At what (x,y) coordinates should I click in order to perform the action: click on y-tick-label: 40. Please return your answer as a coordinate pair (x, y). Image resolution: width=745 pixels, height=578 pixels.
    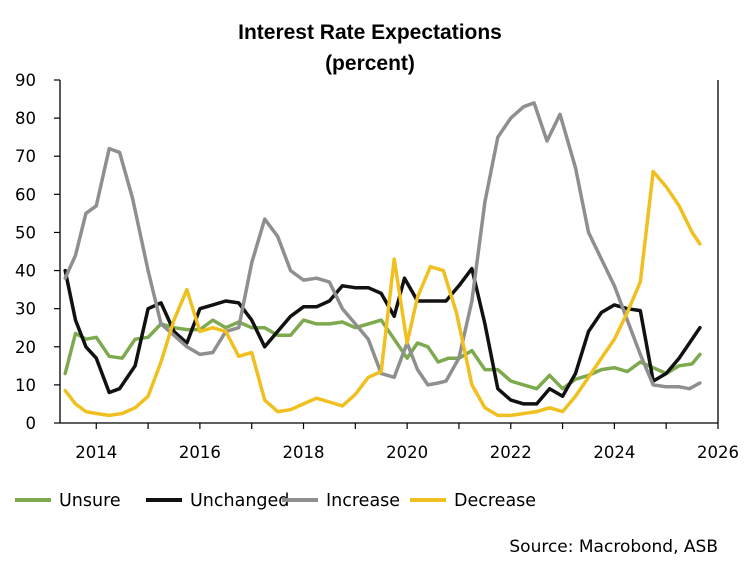
    Looking at the image, I should click on (25, 271).